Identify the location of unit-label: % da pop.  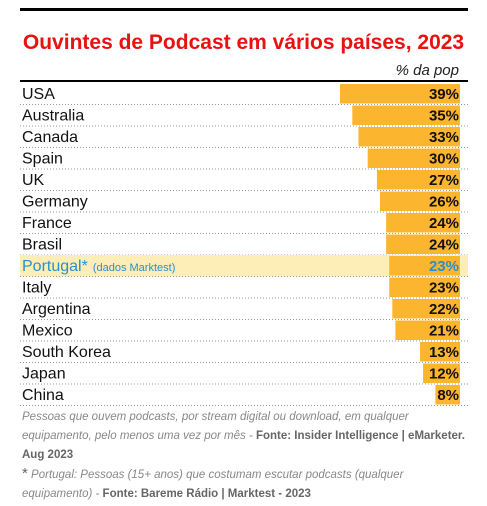
(427, 70).